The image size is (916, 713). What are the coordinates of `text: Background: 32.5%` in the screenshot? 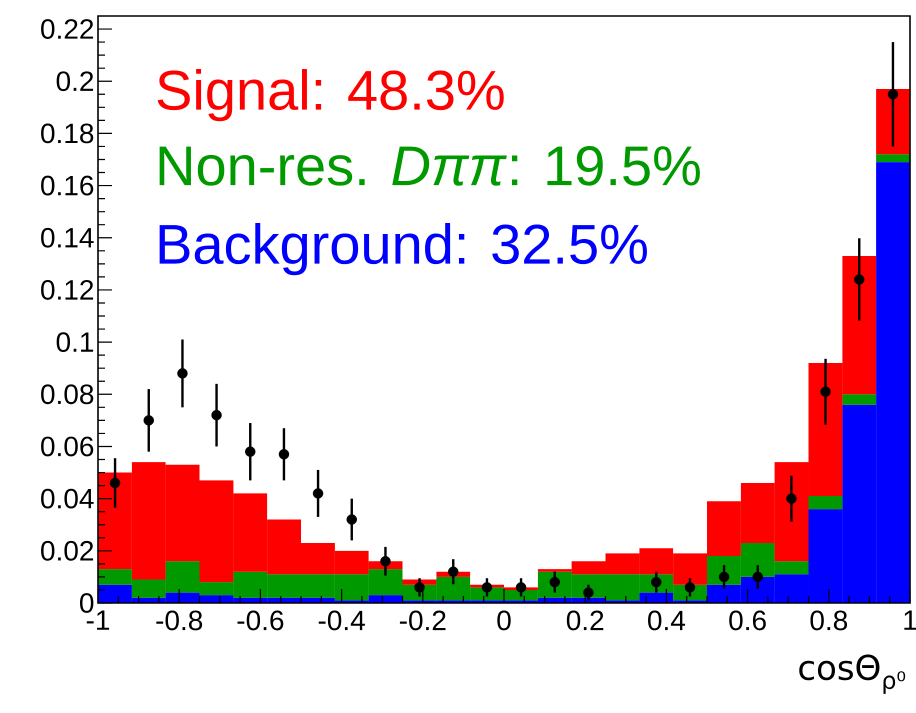 It's located at (403, 249).